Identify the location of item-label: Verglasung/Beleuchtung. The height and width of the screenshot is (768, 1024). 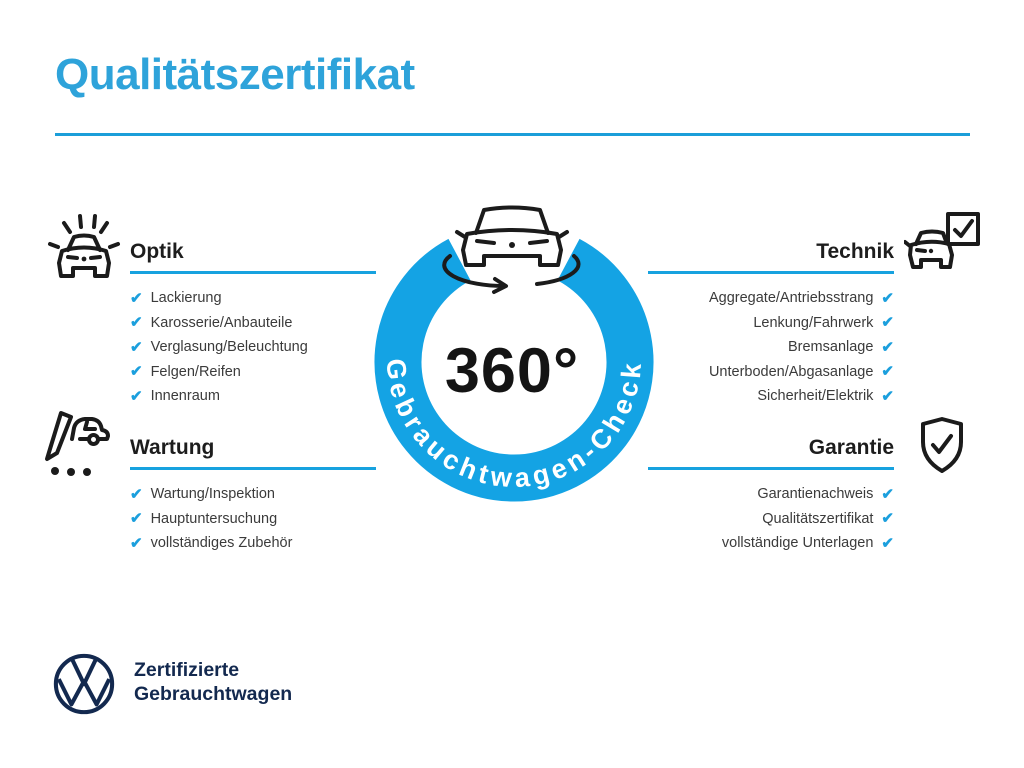
(229, 347).